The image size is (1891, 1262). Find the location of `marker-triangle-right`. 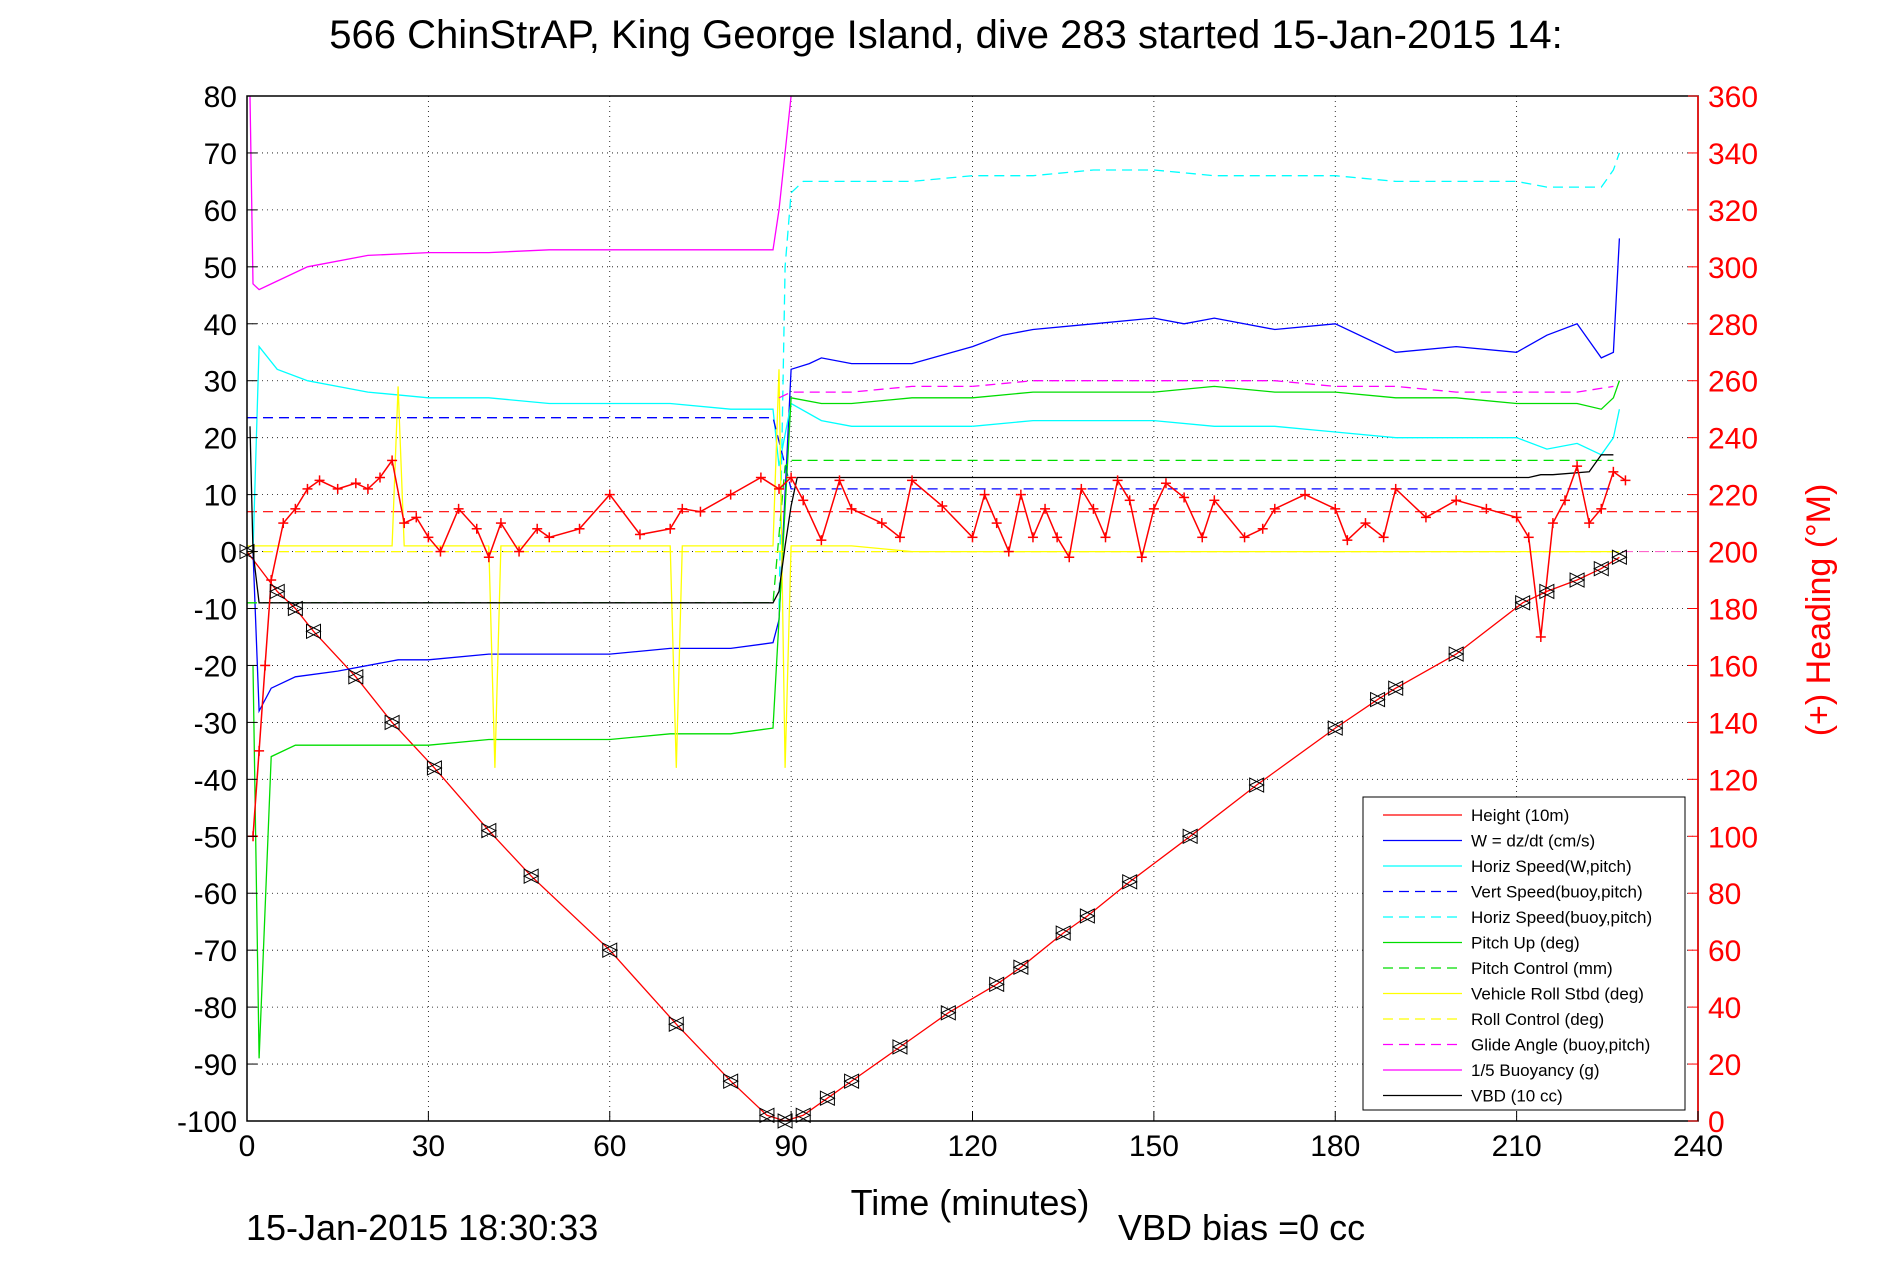

marker-triangle-right is located at coordinates (1619, 557).